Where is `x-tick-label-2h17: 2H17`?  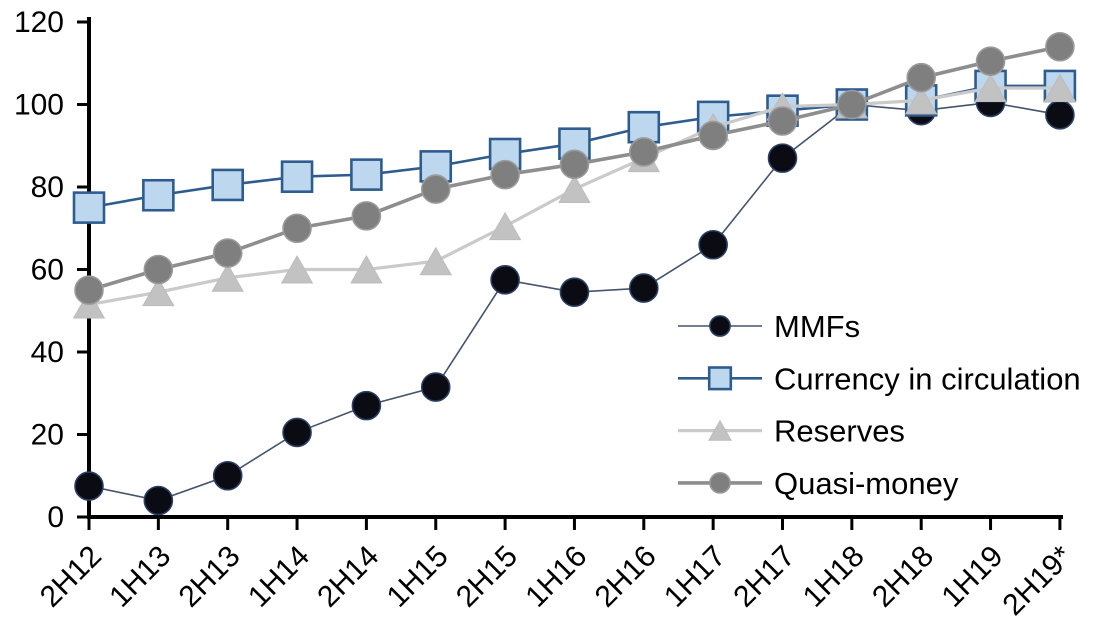 x-tick-label-2h17: 2H17 is located at coordinates (764, 577).